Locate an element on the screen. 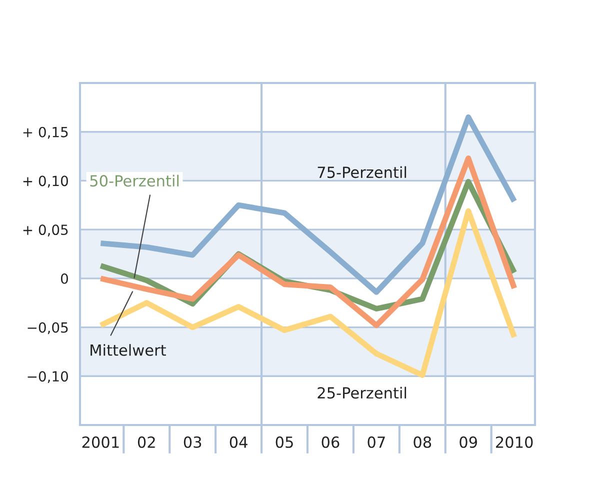 The image size is (602, 495). y-tick-label: −0,05 is located at coordinates (48, 328).